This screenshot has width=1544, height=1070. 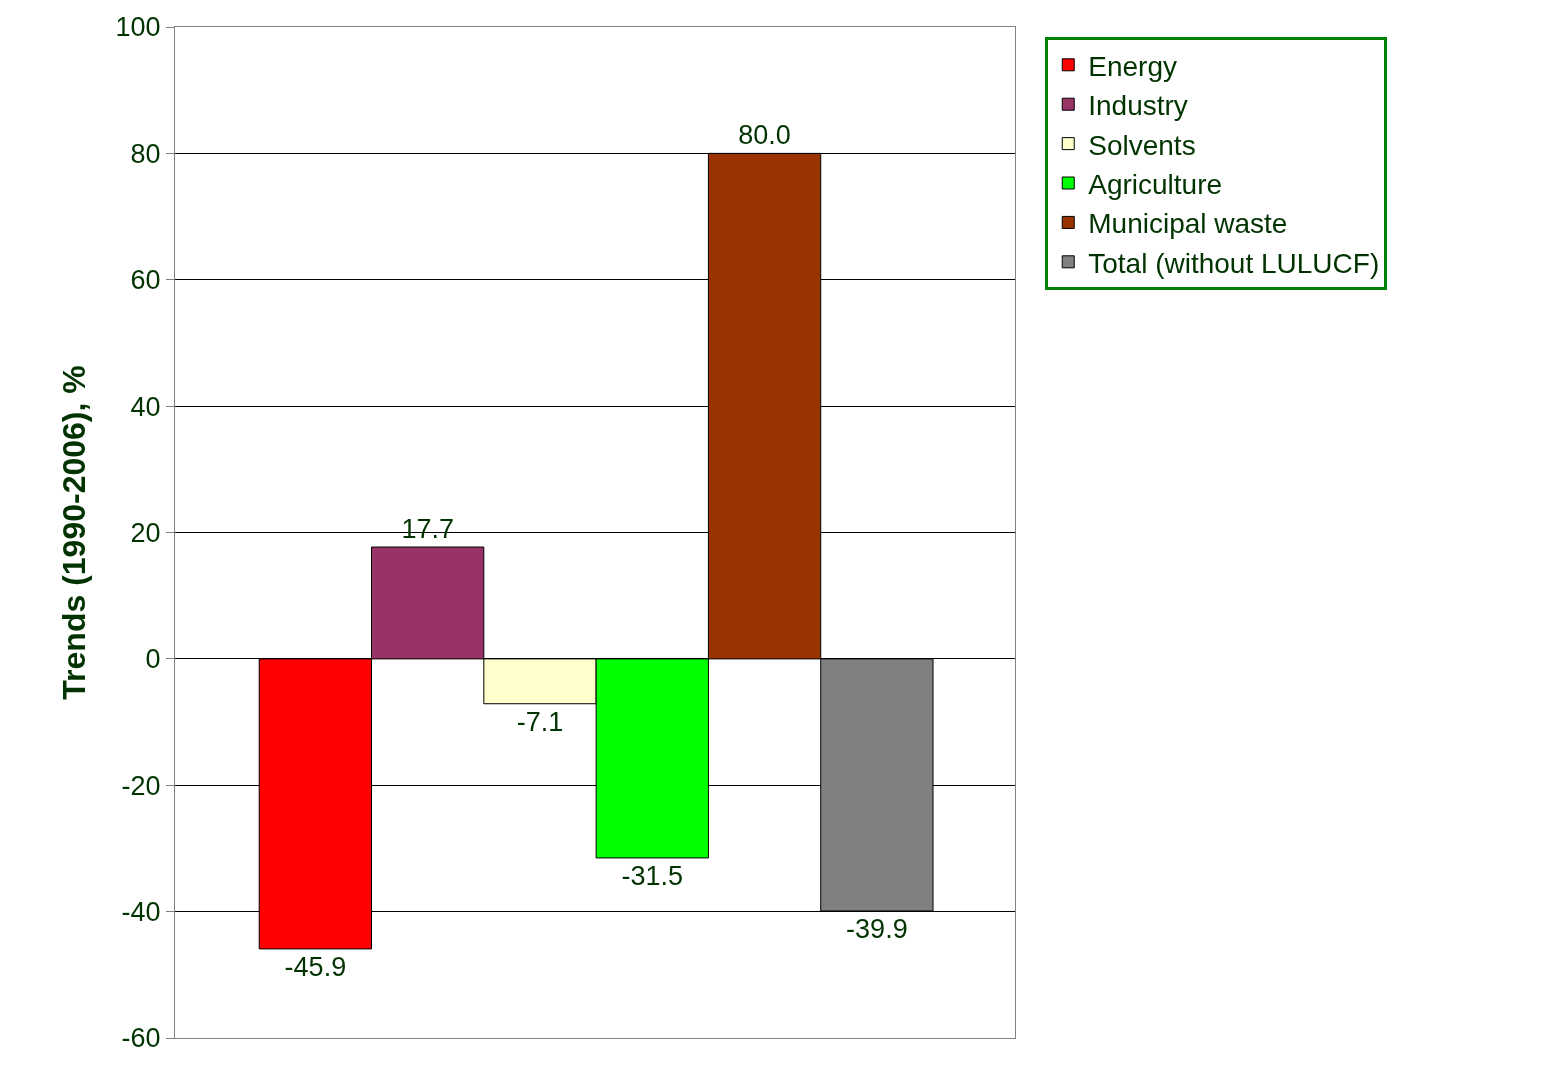 I want to click on data-label: 80.0, so click(x=764, y=135).